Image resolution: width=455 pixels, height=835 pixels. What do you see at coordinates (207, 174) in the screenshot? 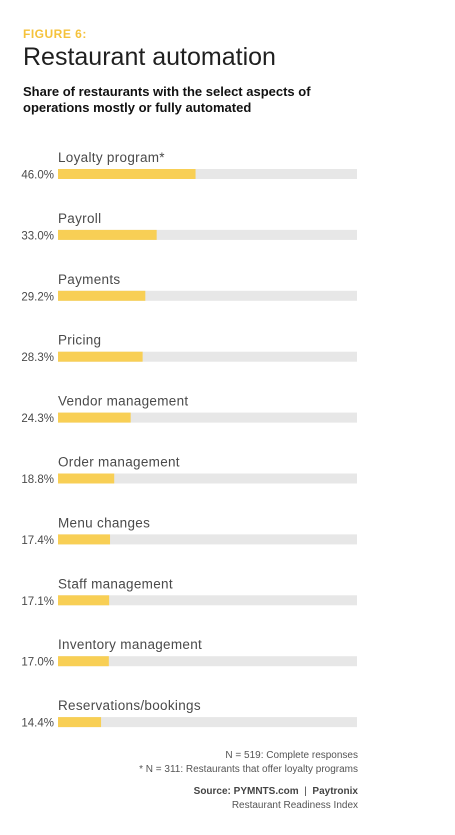
I see `bar-track-loyalty-program` at bounding box center [207, 174].